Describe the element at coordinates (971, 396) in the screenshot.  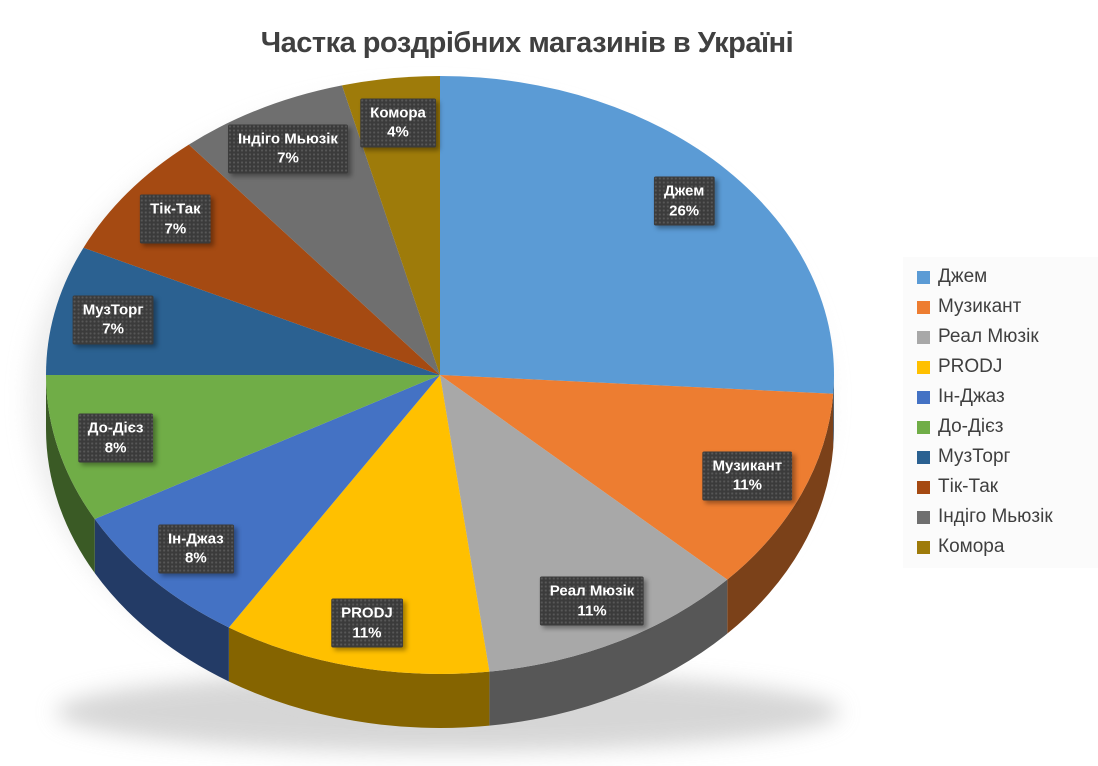
I see `legend-label: Ін-Джаз` at that location.